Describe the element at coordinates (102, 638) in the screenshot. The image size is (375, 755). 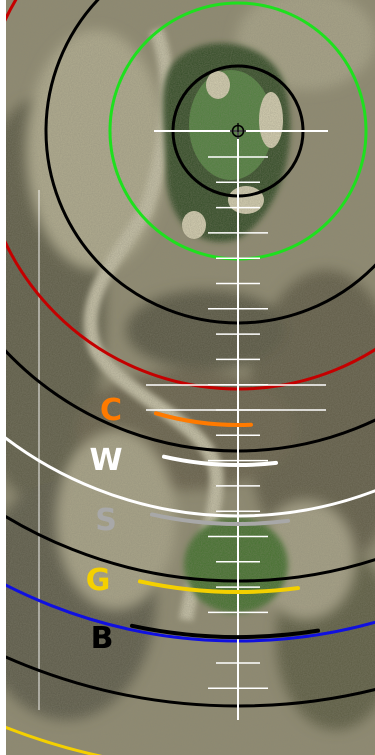
I see `tee-label: B` at that location.